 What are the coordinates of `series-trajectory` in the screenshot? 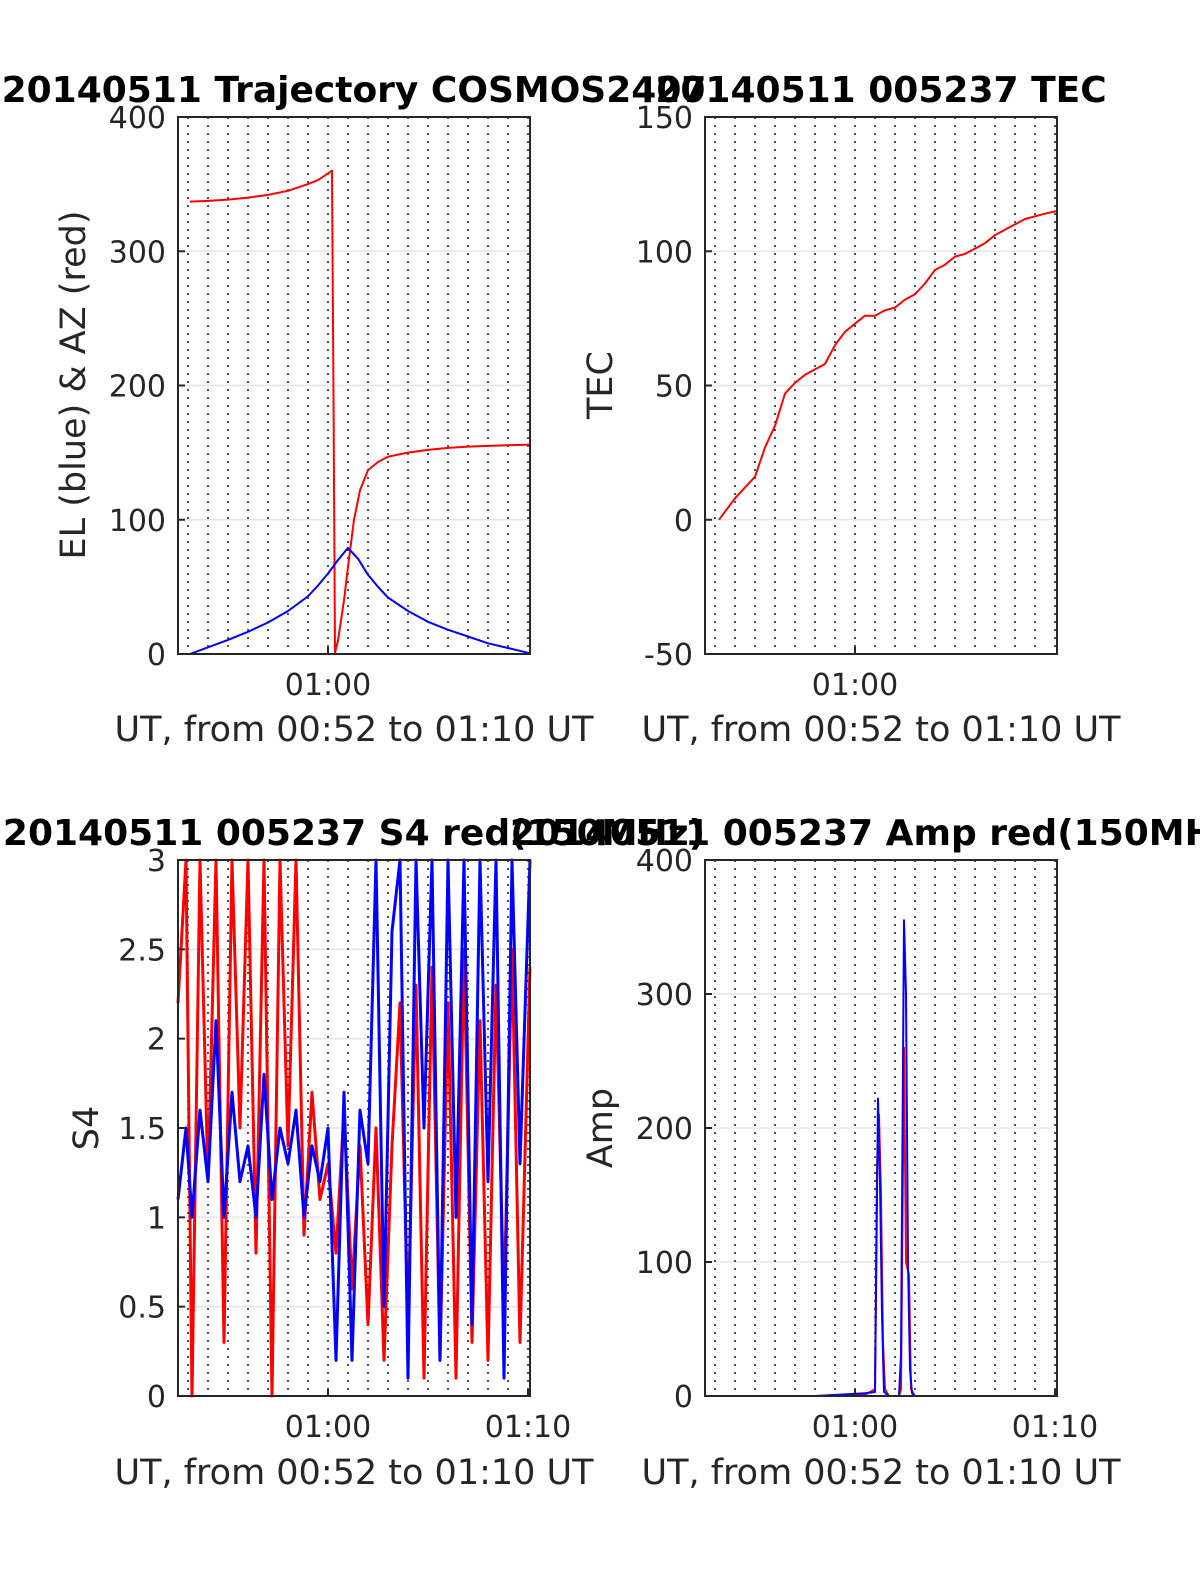 It's located at (360, 412).